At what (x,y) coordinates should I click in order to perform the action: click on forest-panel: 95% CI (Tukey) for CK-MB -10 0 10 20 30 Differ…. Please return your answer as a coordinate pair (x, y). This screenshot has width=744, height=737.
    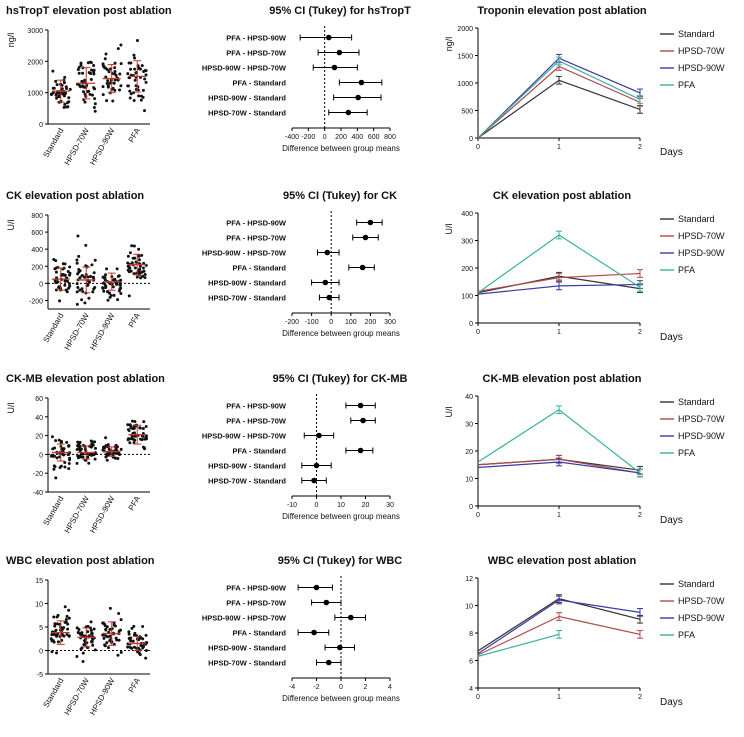
    Looking at the image, I should click on (305, 447).